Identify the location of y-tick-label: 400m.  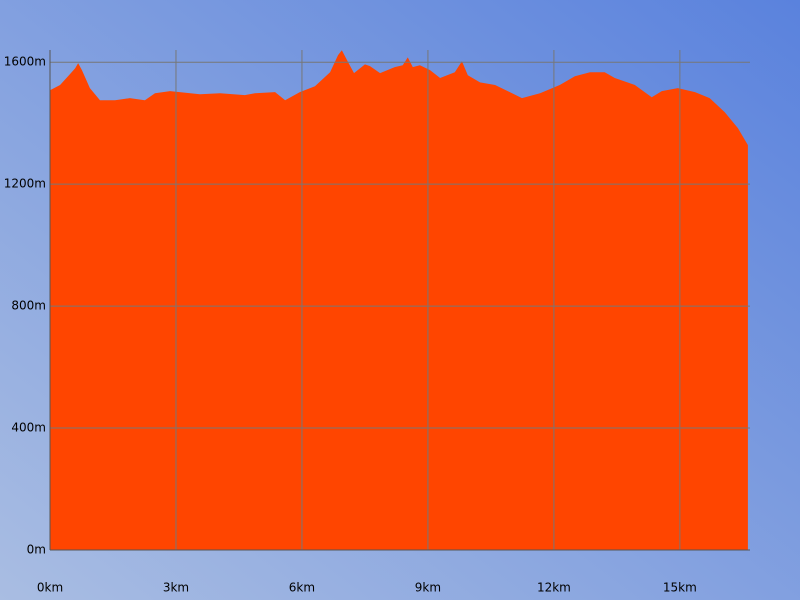
(28, 428).